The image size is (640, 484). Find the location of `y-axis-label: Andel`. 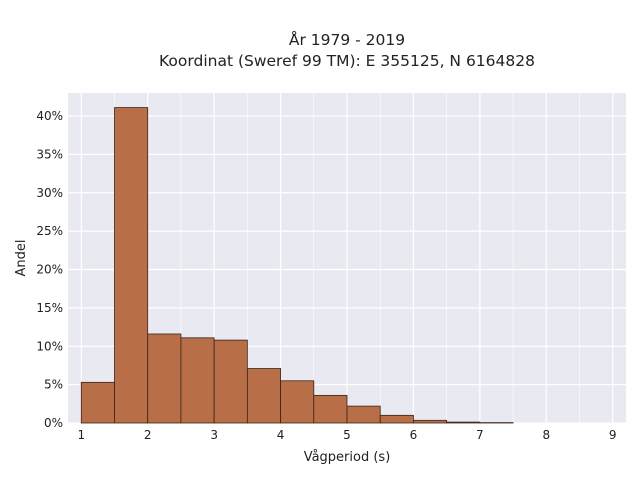

y-axis-label: Andel is located at coordinates (21, 258).